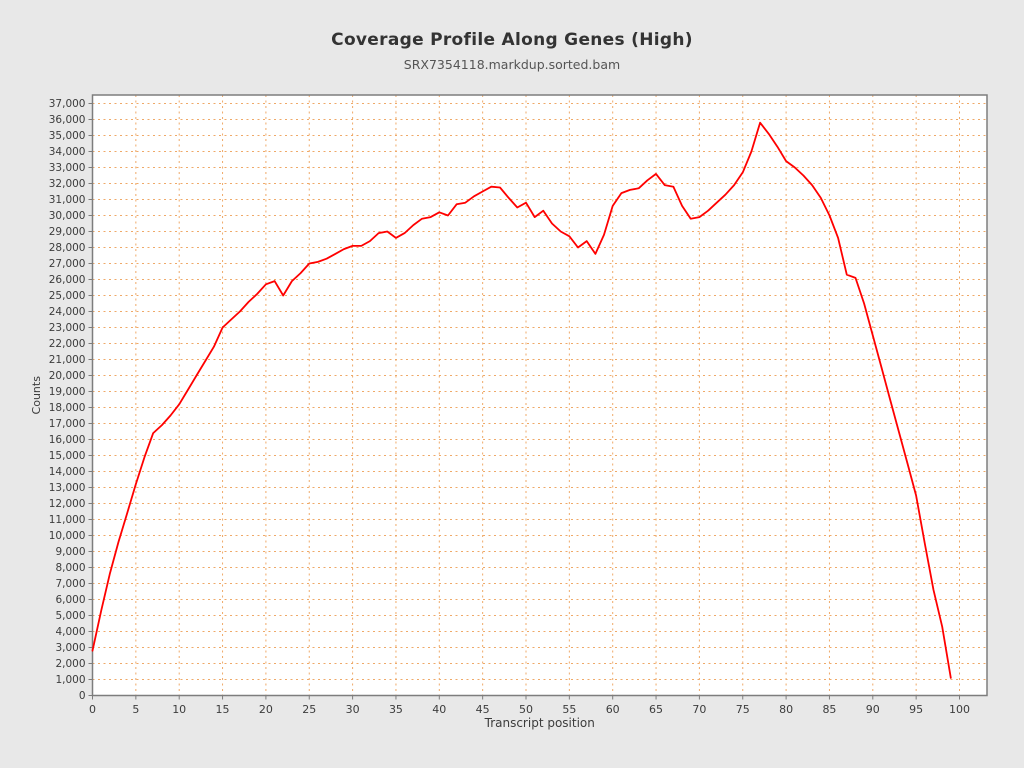 The height and width of the screenshot is (768, 1024). I want to click on y-tick-label: 15,000, so click(67, 456).